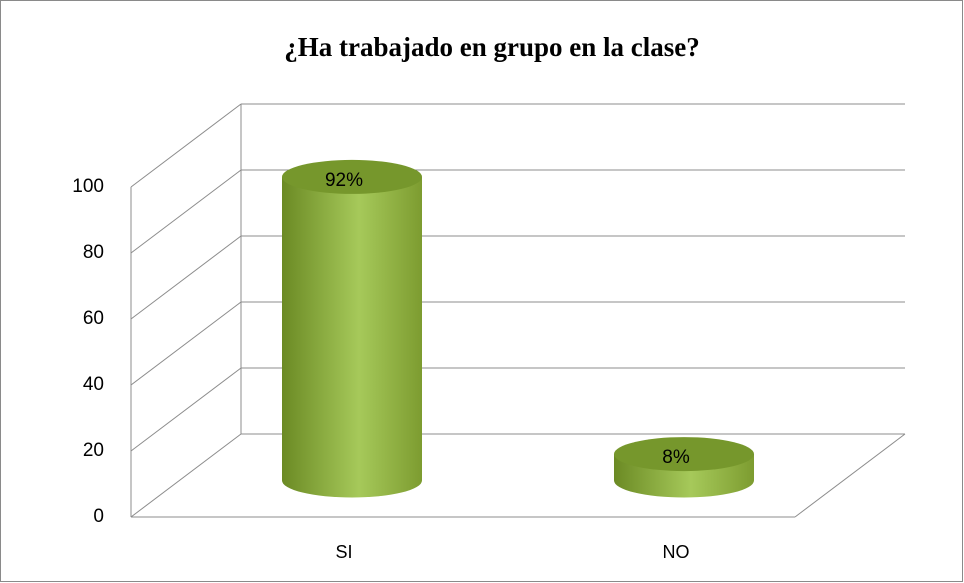  What do you see at coordinates (88, 186) in the screenshot?
I see `y-tick-label: 100` at bounding box center [88, 186].